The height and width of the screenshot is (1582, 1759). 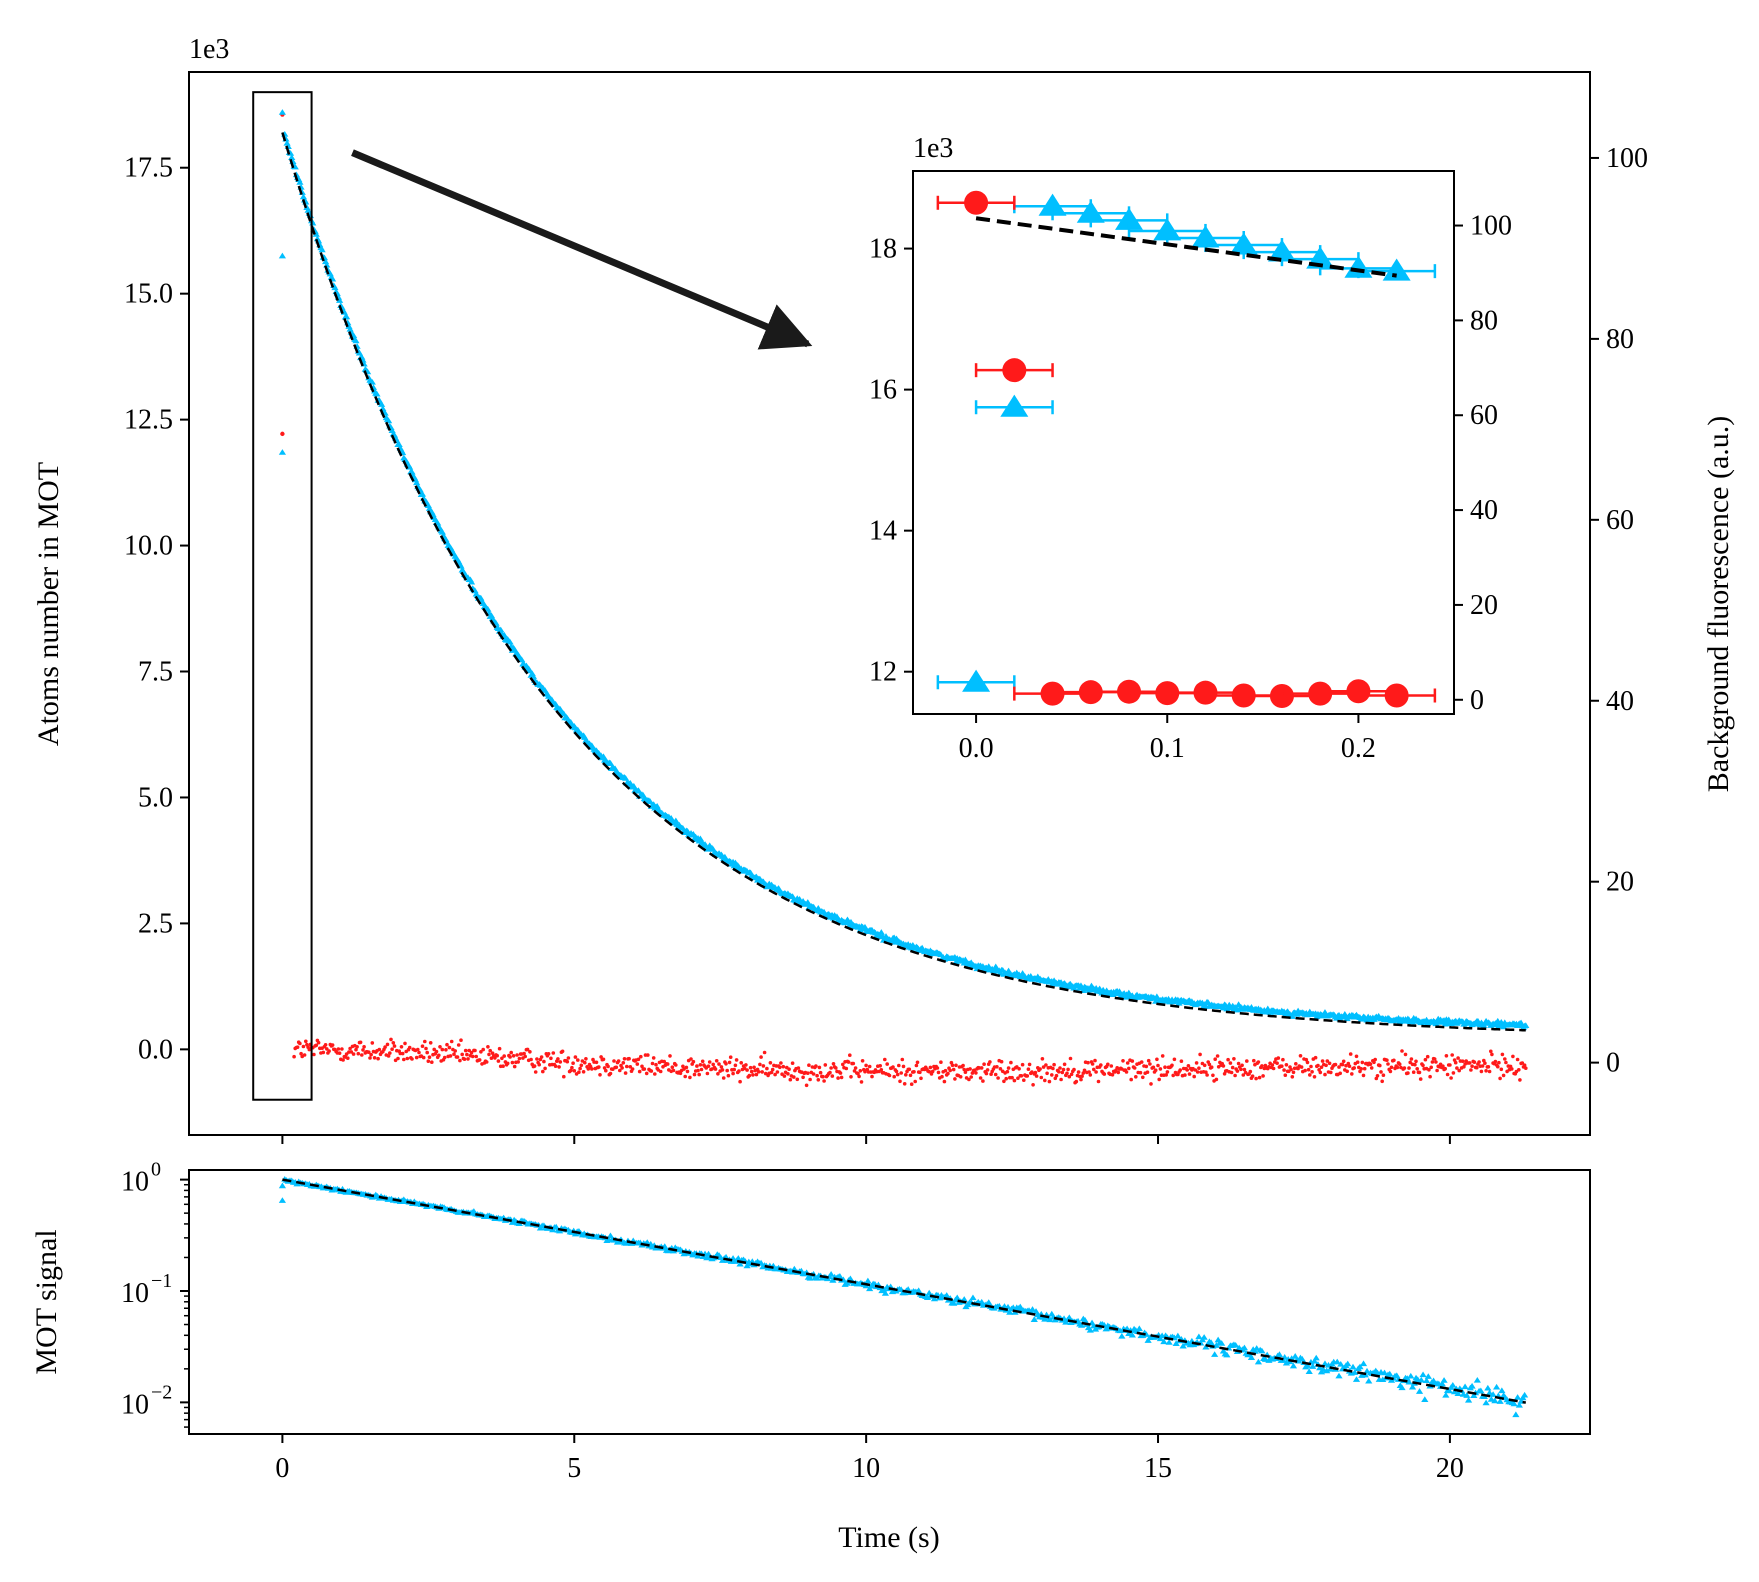 What do you see at coordinates (48, 604) in the screenshot?
I see `main-y-axis-label: Atoms number in MOT` at bounding box center [48, 604].